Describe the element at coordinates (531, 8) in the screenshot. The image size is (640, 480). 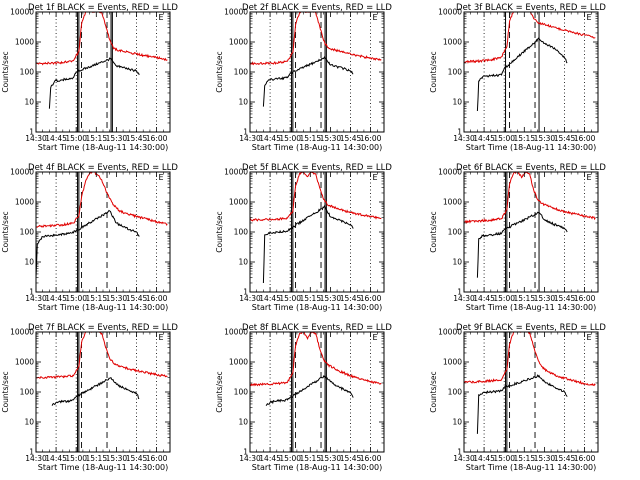
I see `panel-title: Det 3f BLACK = Events, RED = LLD` at that location.